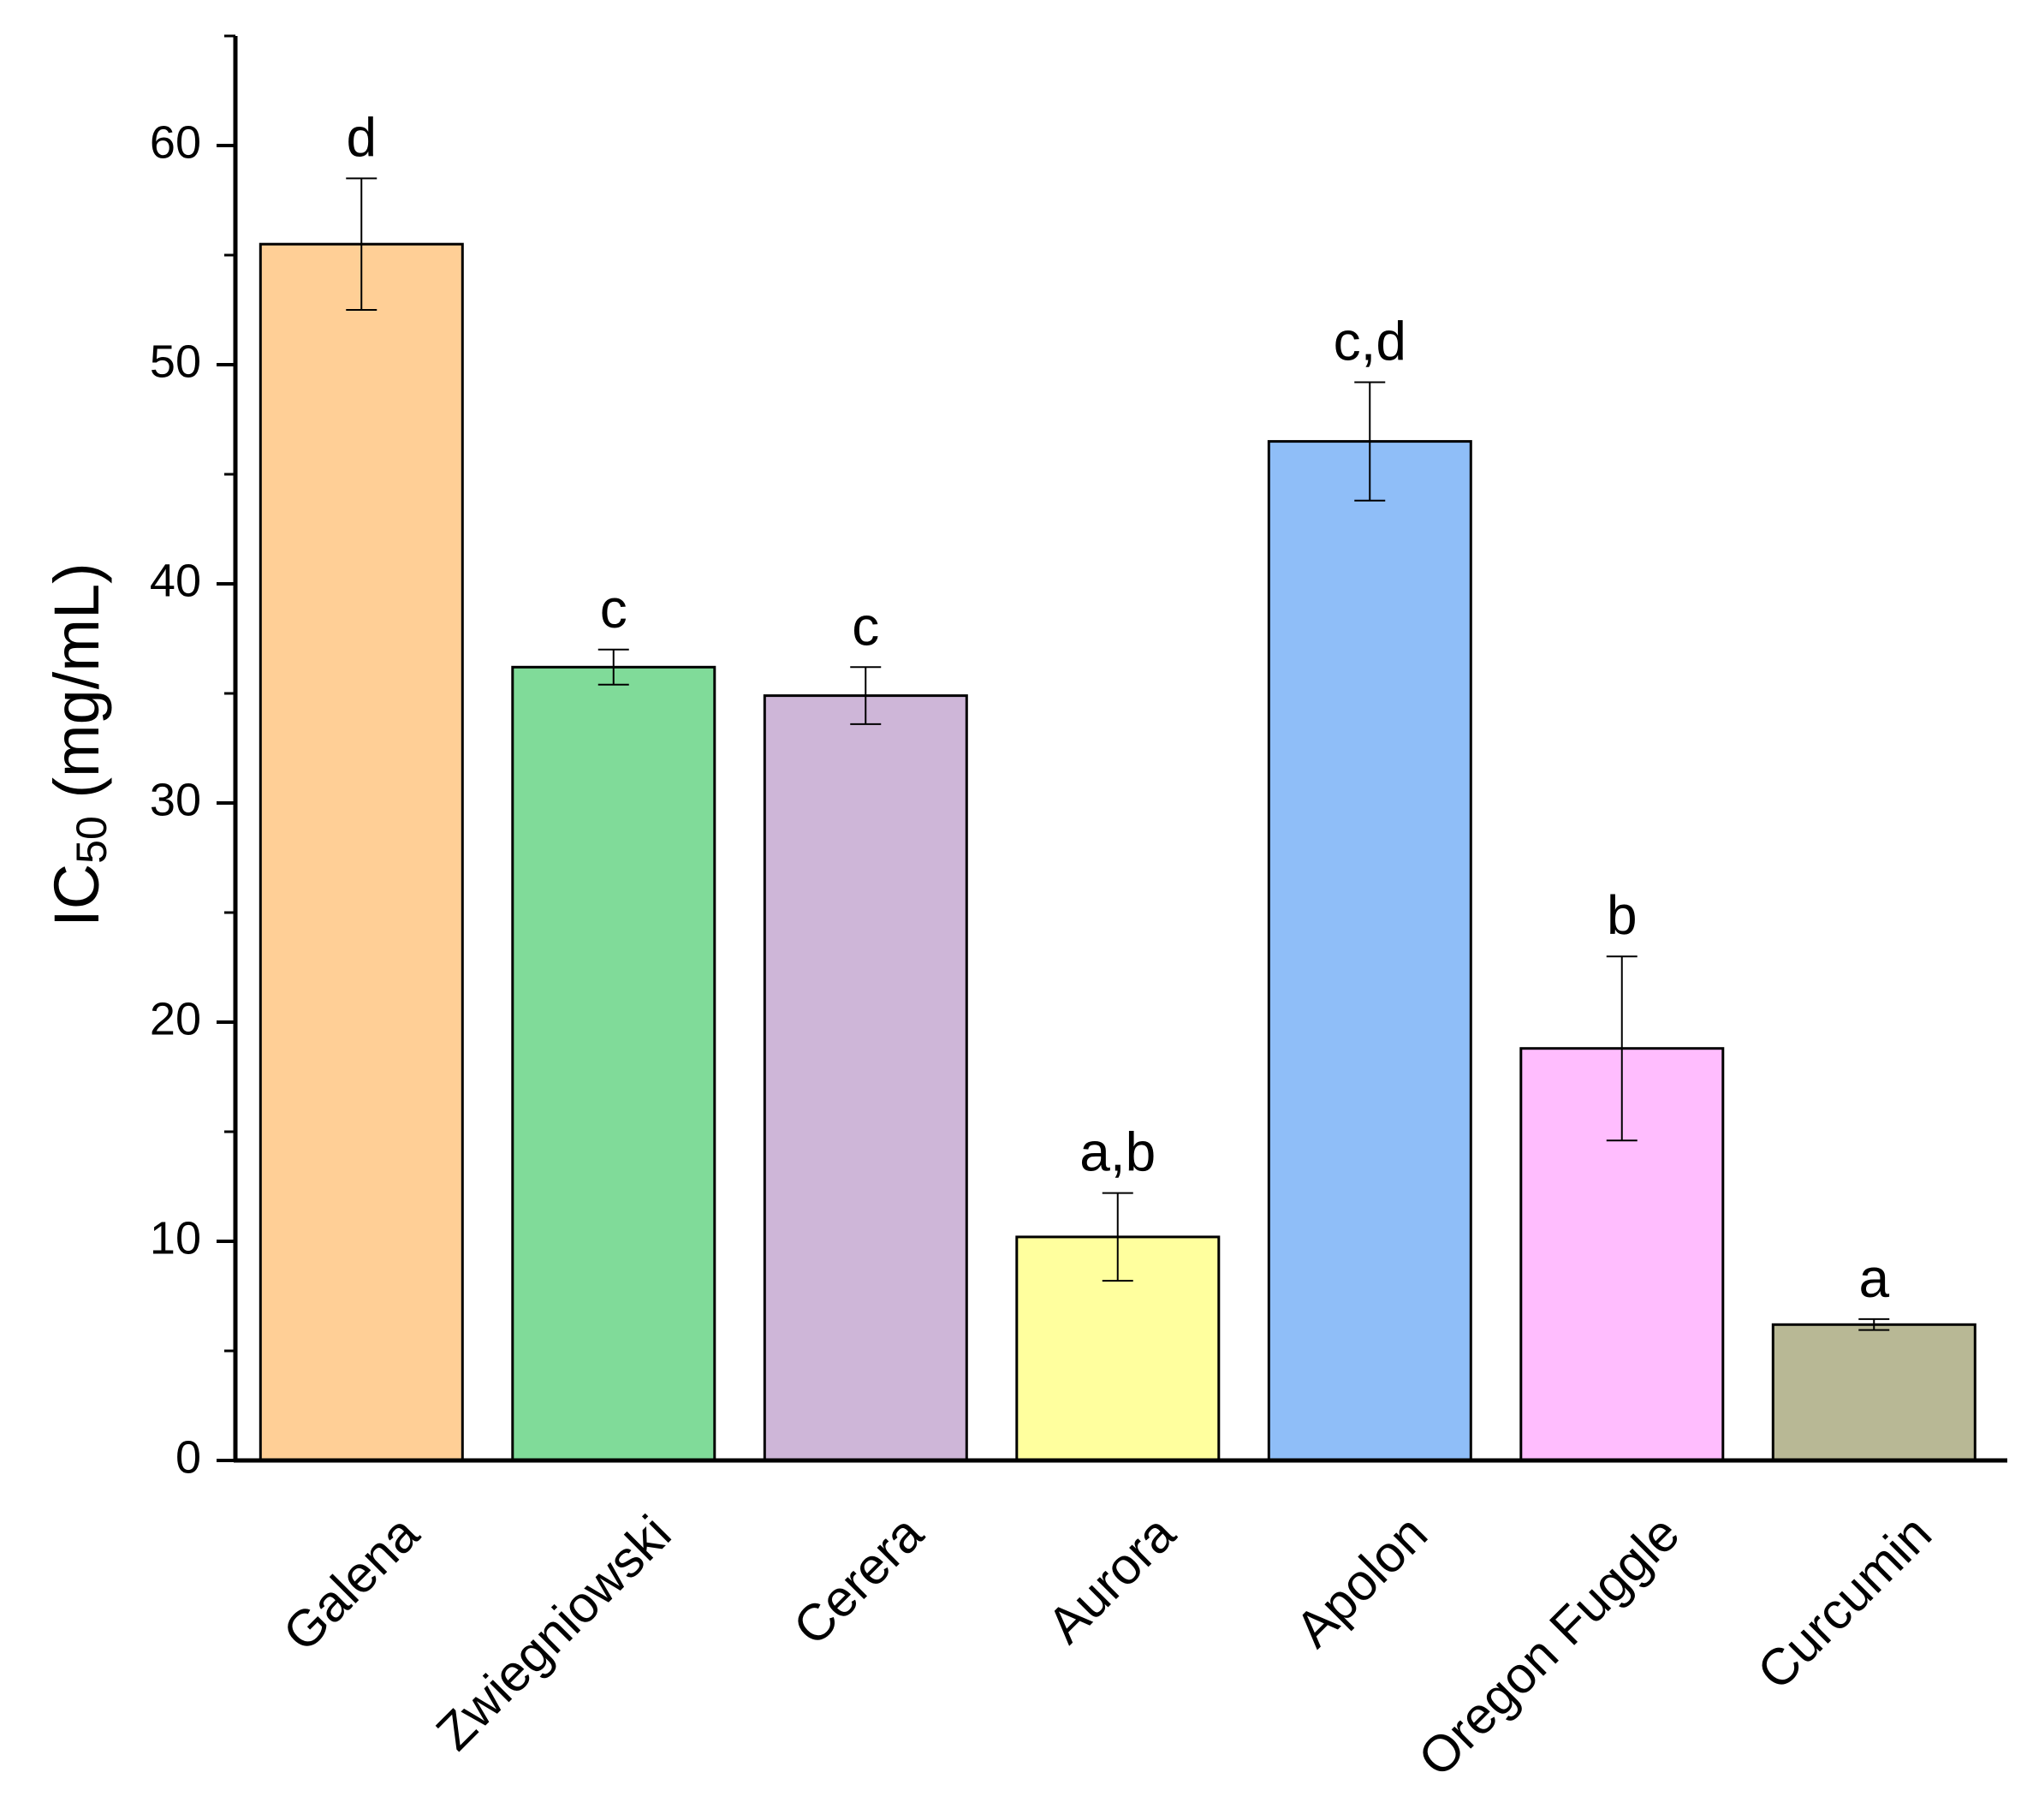 This screenshot has width=2021, height=1820. Describe the element at coordinates (175, 142) in the screenshot. I see `y-tick-label: 60` at that location.